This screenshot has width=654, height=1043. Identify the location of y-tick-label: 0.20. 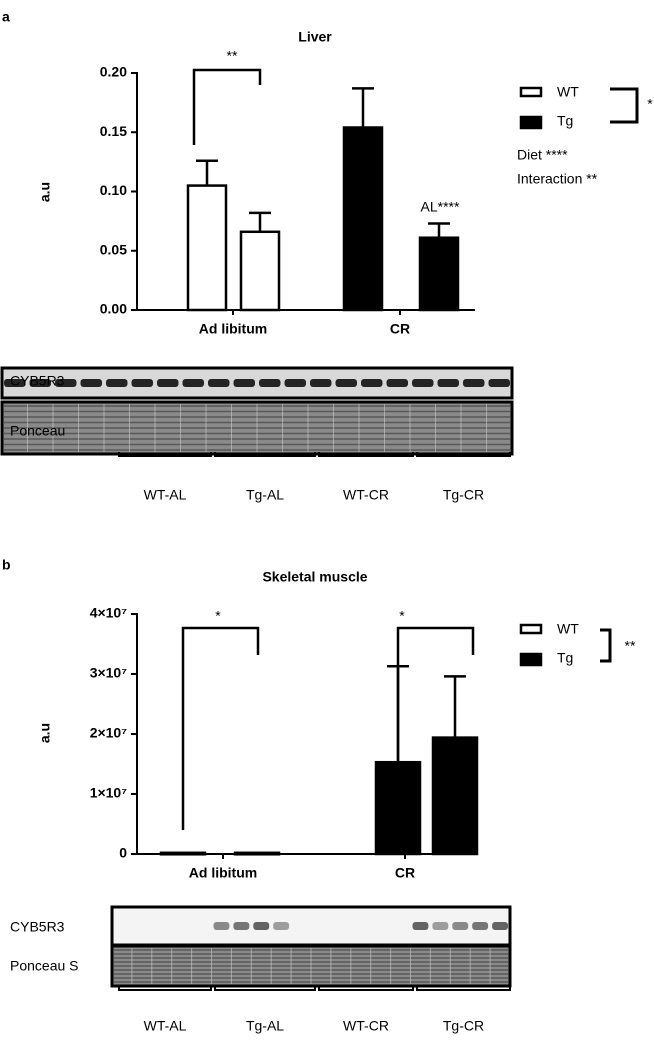
(113, 72).